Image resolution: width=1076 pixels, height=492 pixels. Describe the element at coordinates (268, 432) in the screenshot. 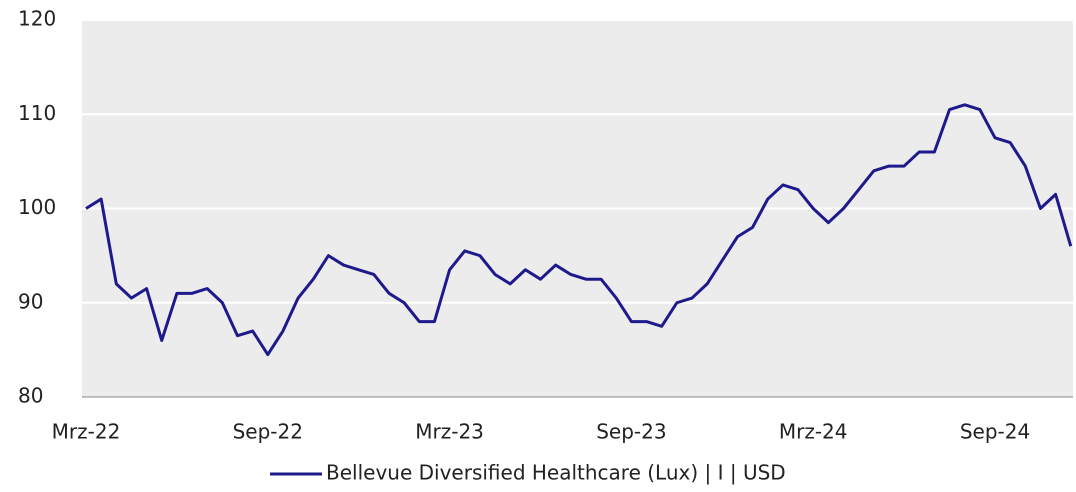

I see `x-tick-label: Sep-22` at that location.